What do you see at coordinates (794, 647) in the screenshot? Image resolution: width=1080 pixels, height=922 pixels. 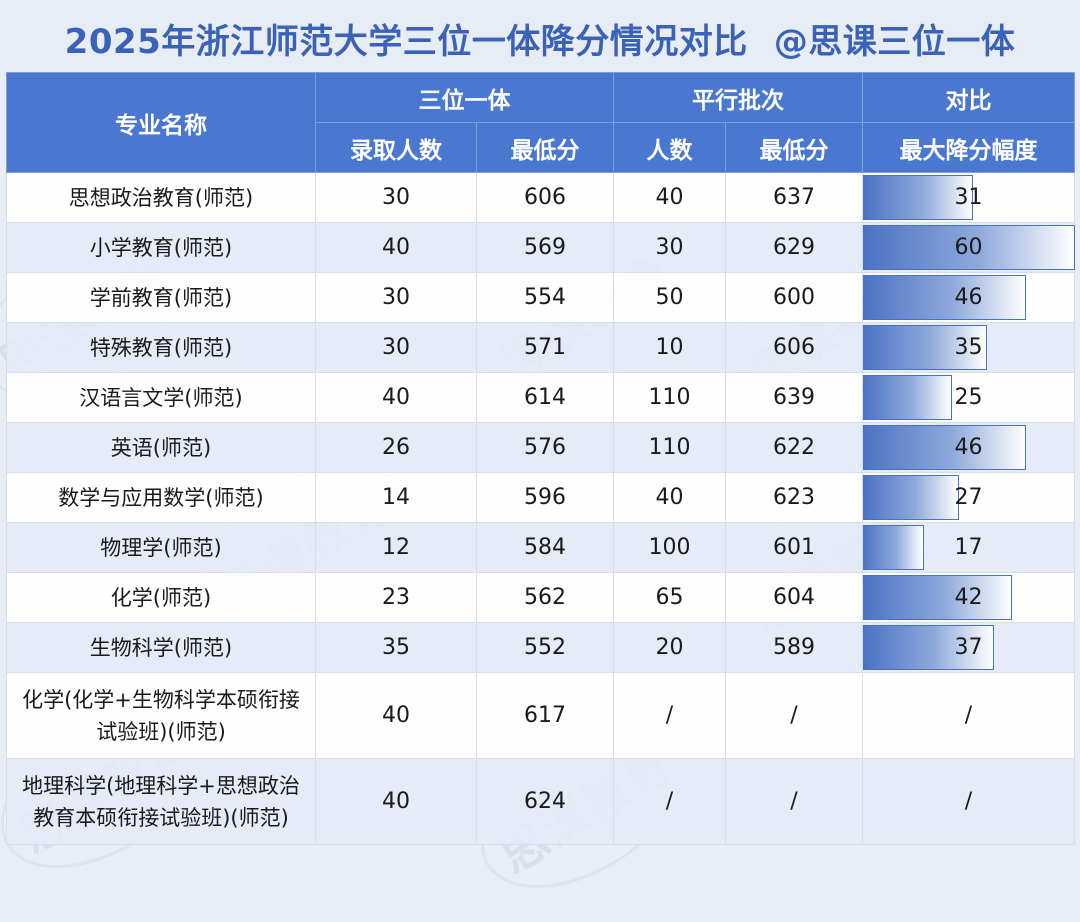 I see `pingxing-min: 589` at bounding box center [794, 647].